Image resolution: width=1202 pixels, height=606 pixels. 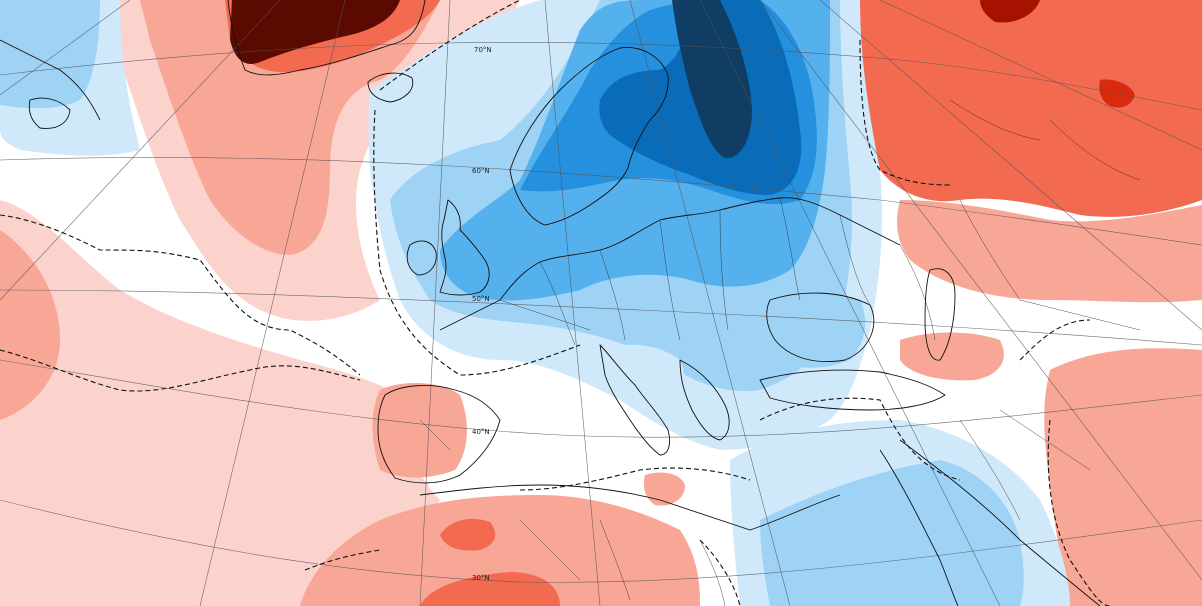 I want to click on lat-label-40n: 40°N, so click(x=481, y=432).